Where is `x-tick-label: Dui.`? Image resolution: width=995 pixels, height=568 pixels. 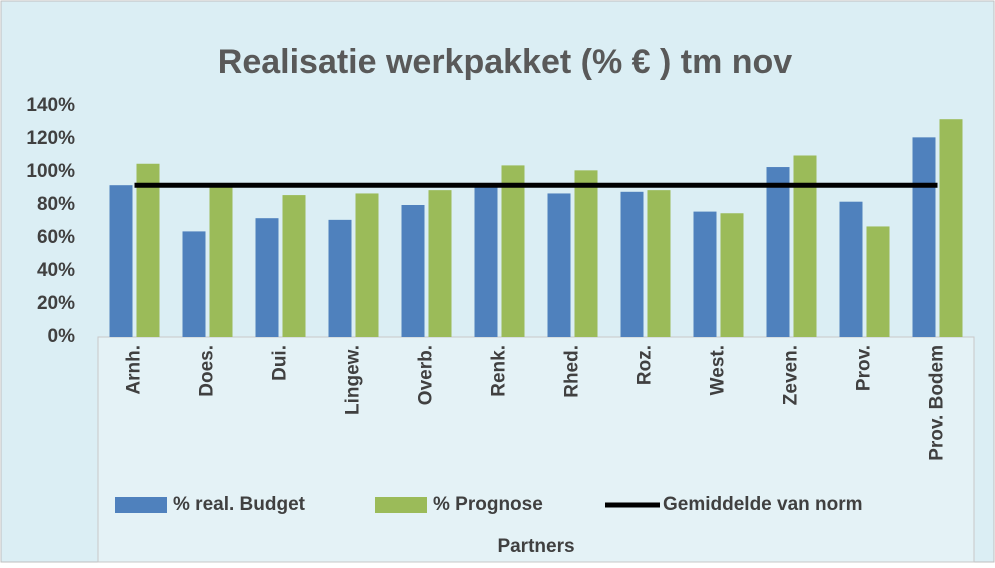 x-tick-label: Dui. is located at coordinates (280, 363).